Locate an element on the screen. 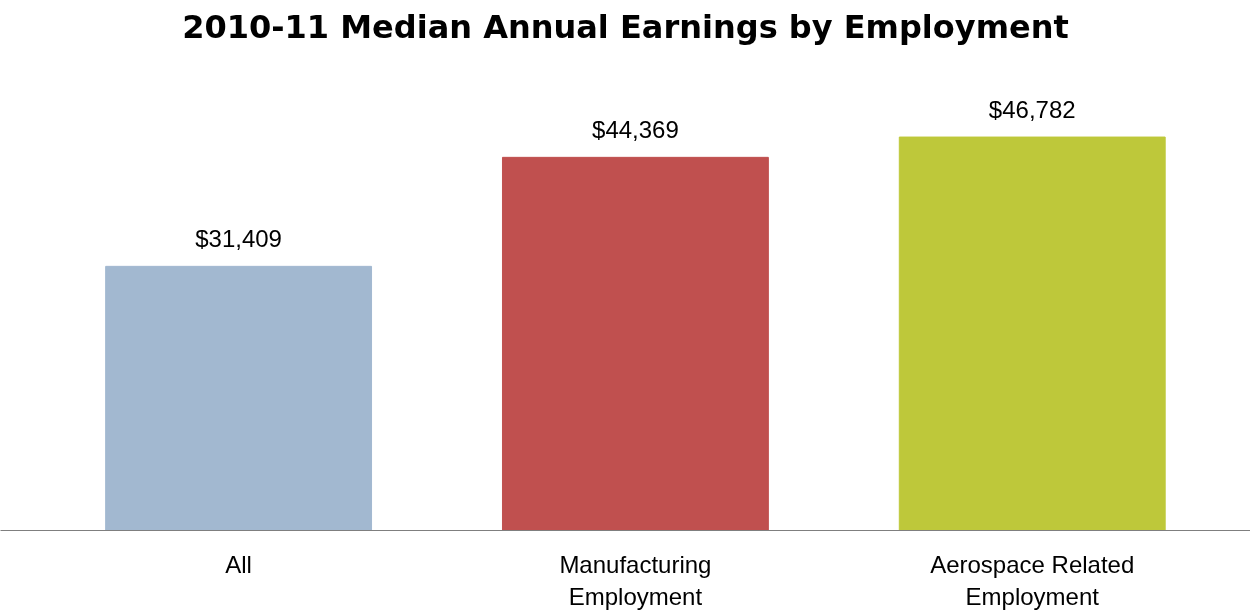 The height and width of the screenshot is (616, 1254). data-label: $46,782 is located at coordinates (1032, 110).